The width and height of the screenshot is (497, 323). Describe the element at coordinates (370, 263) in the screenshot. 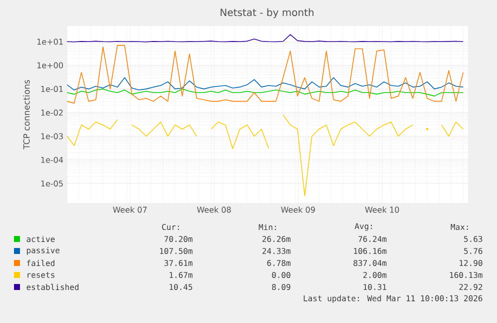

I see `text: 837.04m` at that location.